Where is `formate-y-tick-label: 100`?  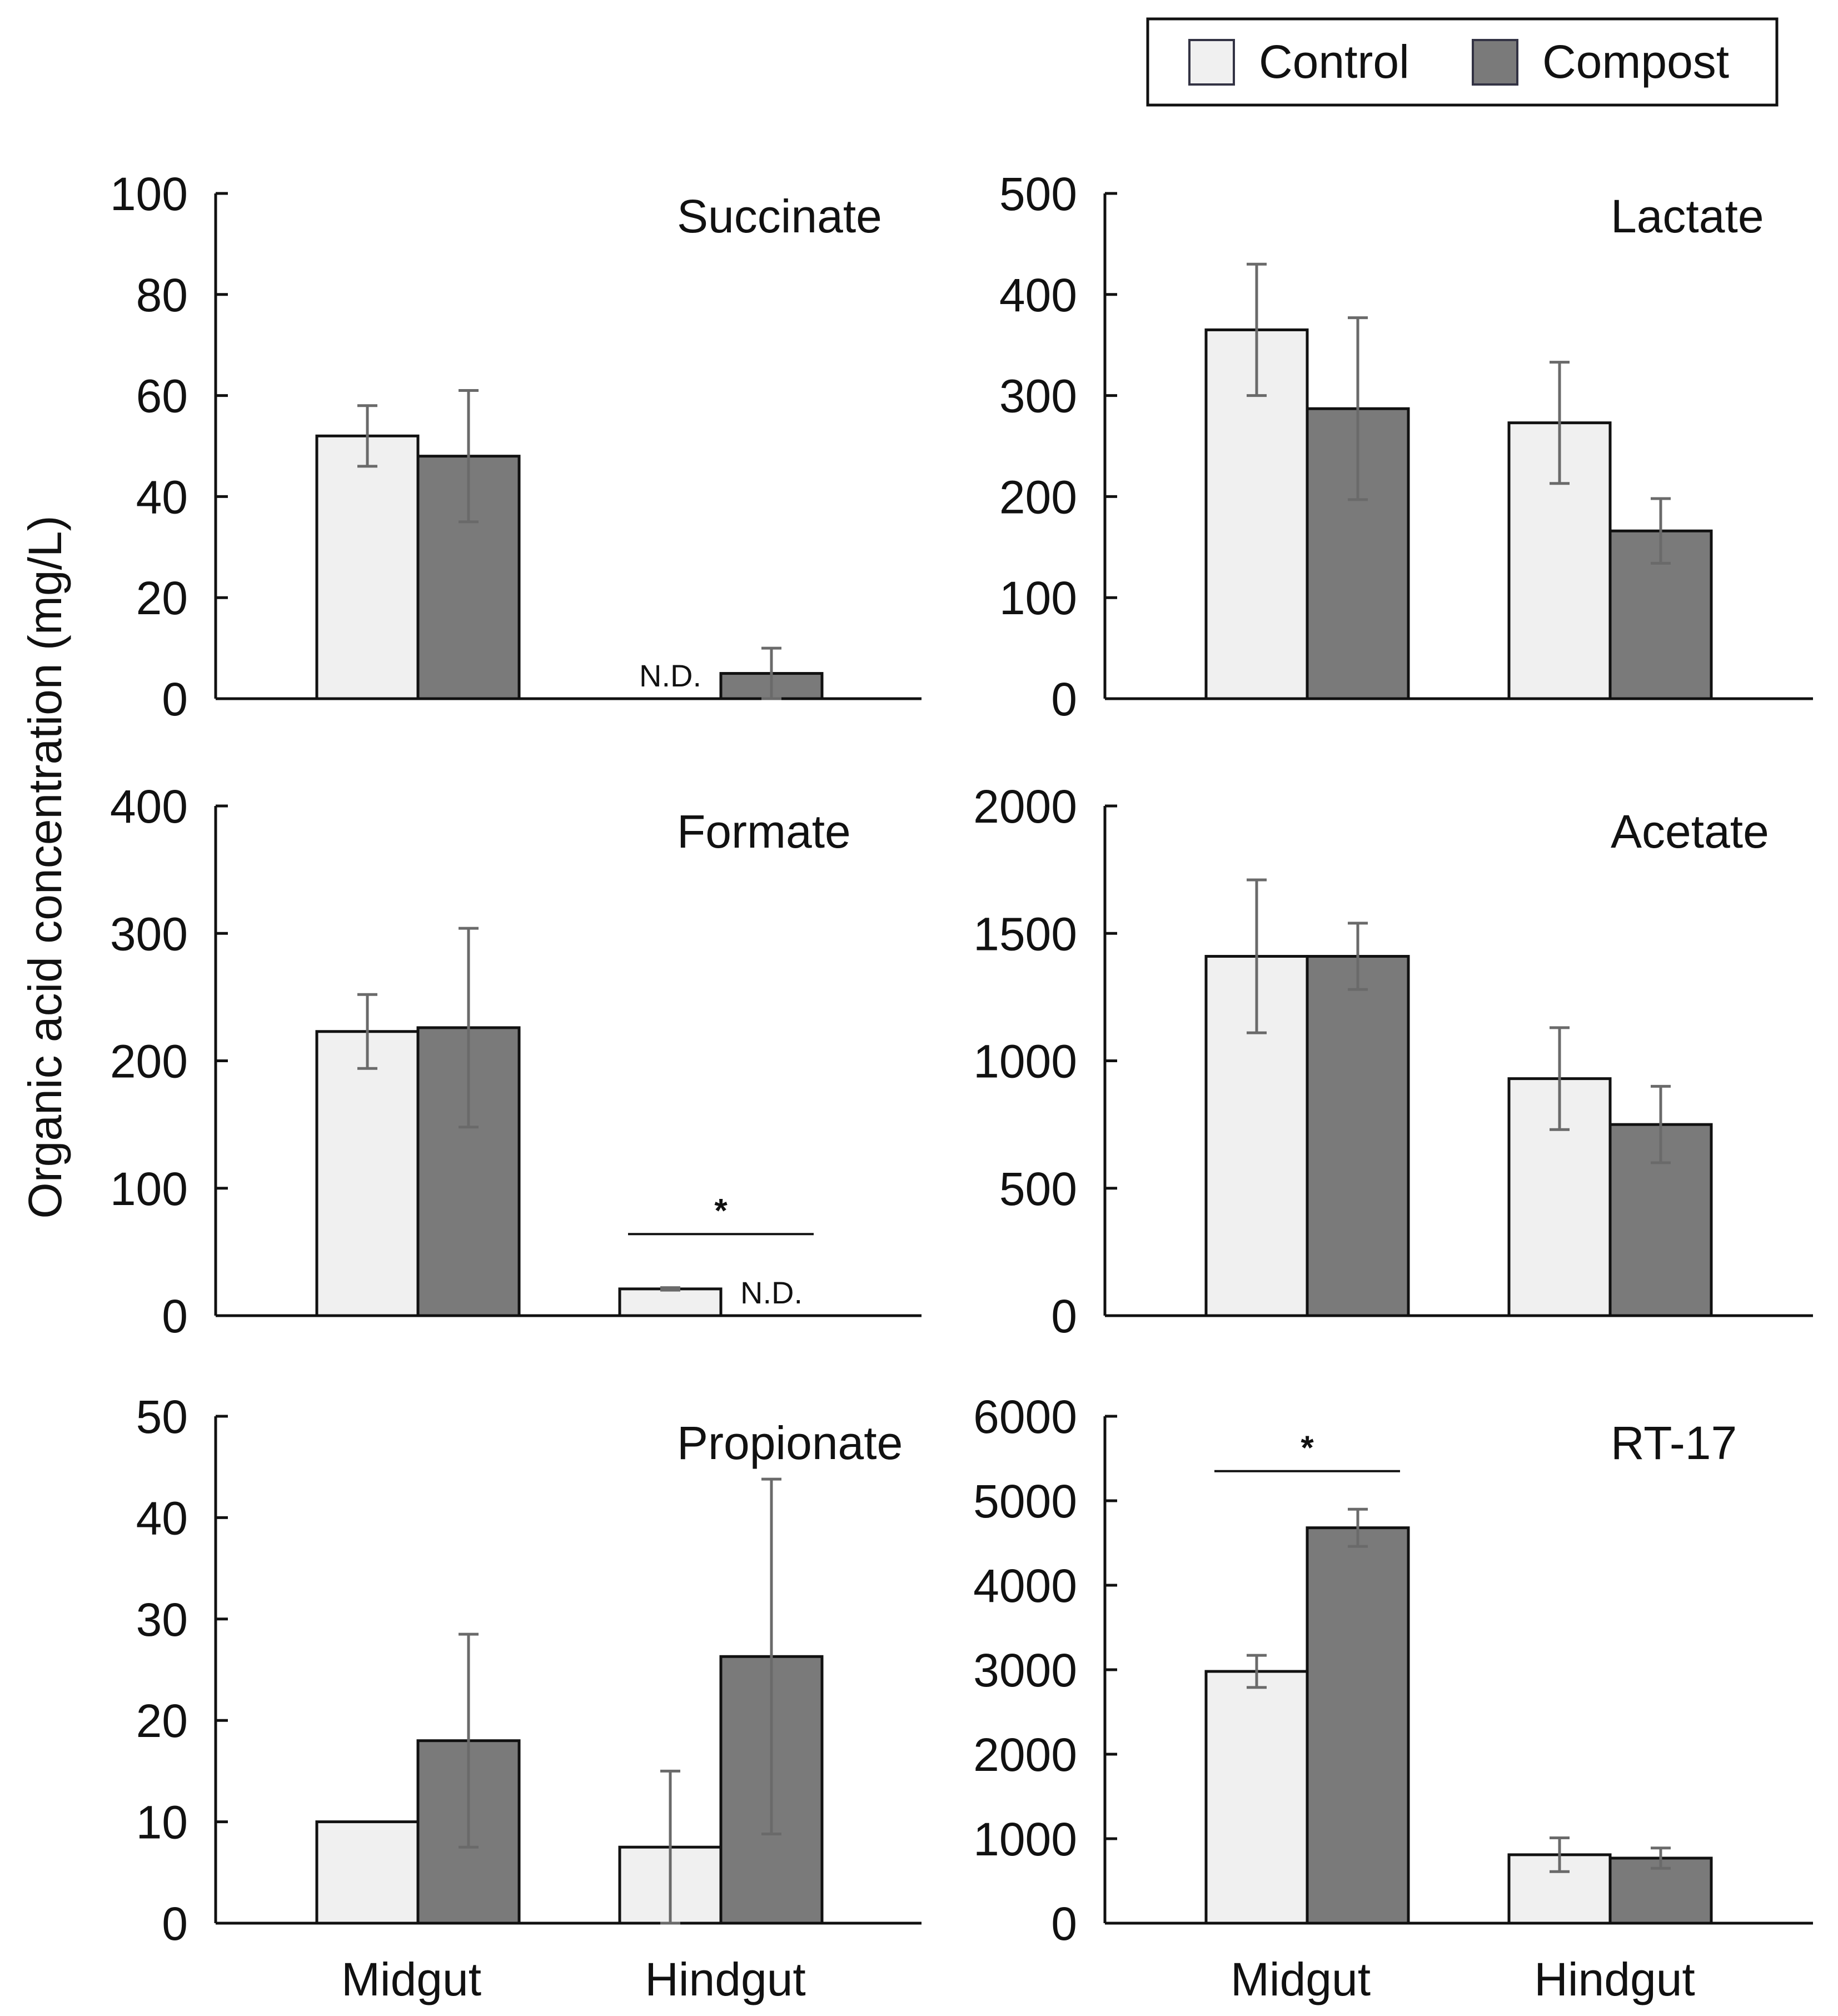 formate-y-tick-label: 100 is located at coordinates (149, 1189).